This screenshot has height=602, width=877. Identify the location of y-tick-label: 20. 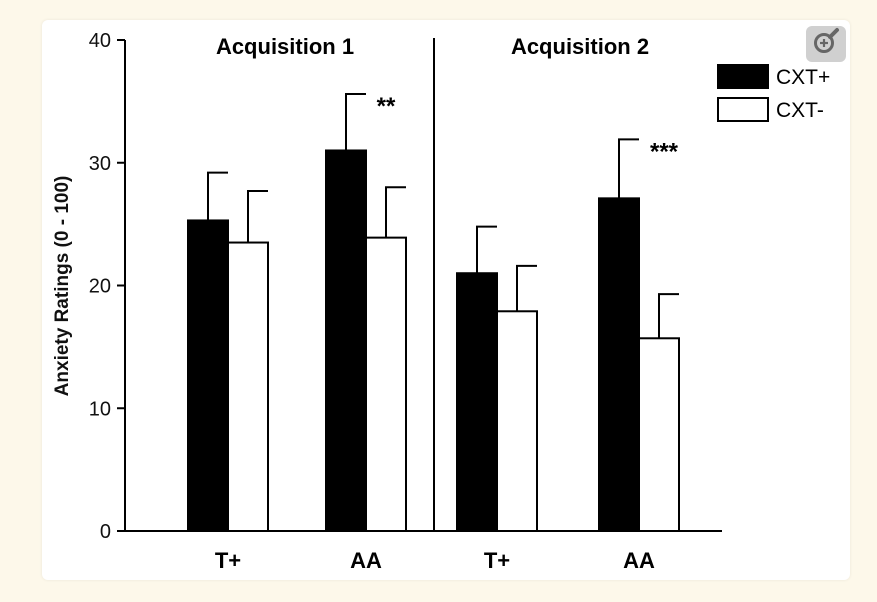
(100, 287).